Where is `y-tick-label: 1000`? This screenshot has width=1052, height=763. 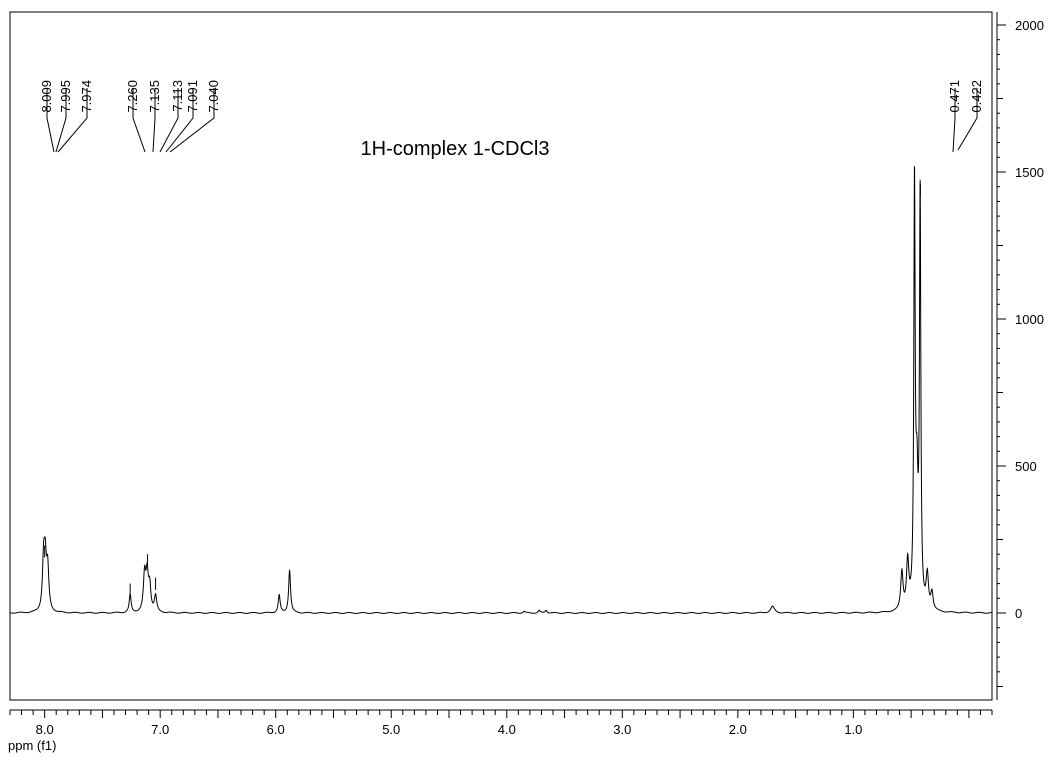 y-tick-label: 1000 is located at coordinates (1029, 319).